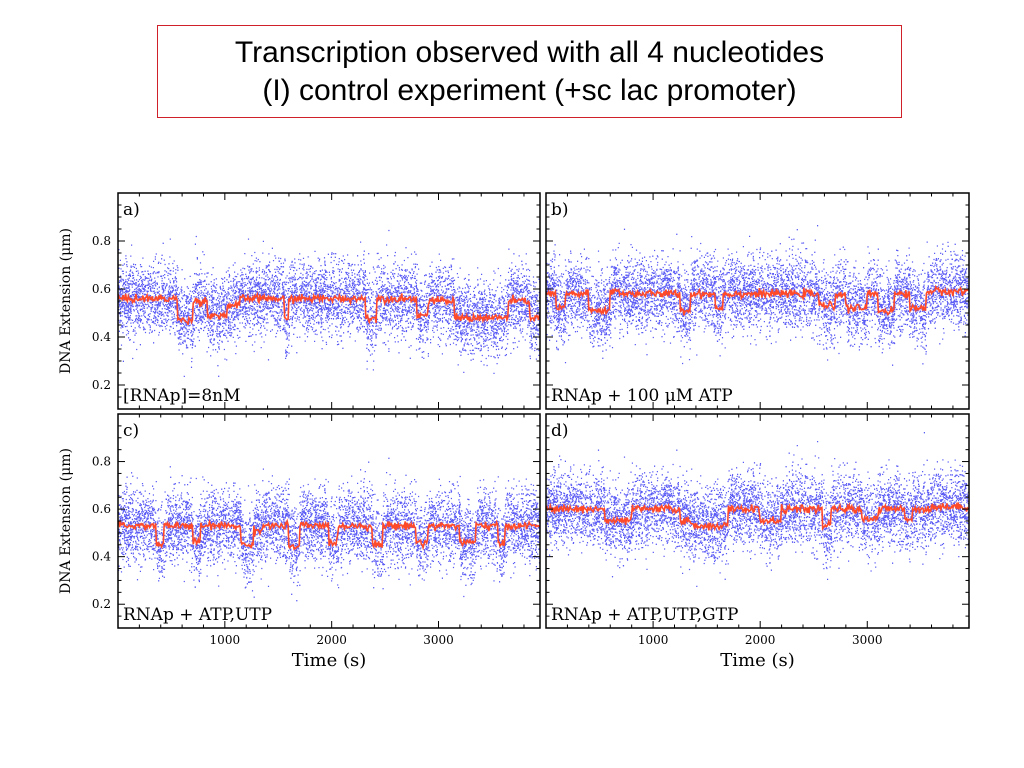 This screenshot has height=768, width=1024. I want to click on panel-label: b), so click(560, 210).